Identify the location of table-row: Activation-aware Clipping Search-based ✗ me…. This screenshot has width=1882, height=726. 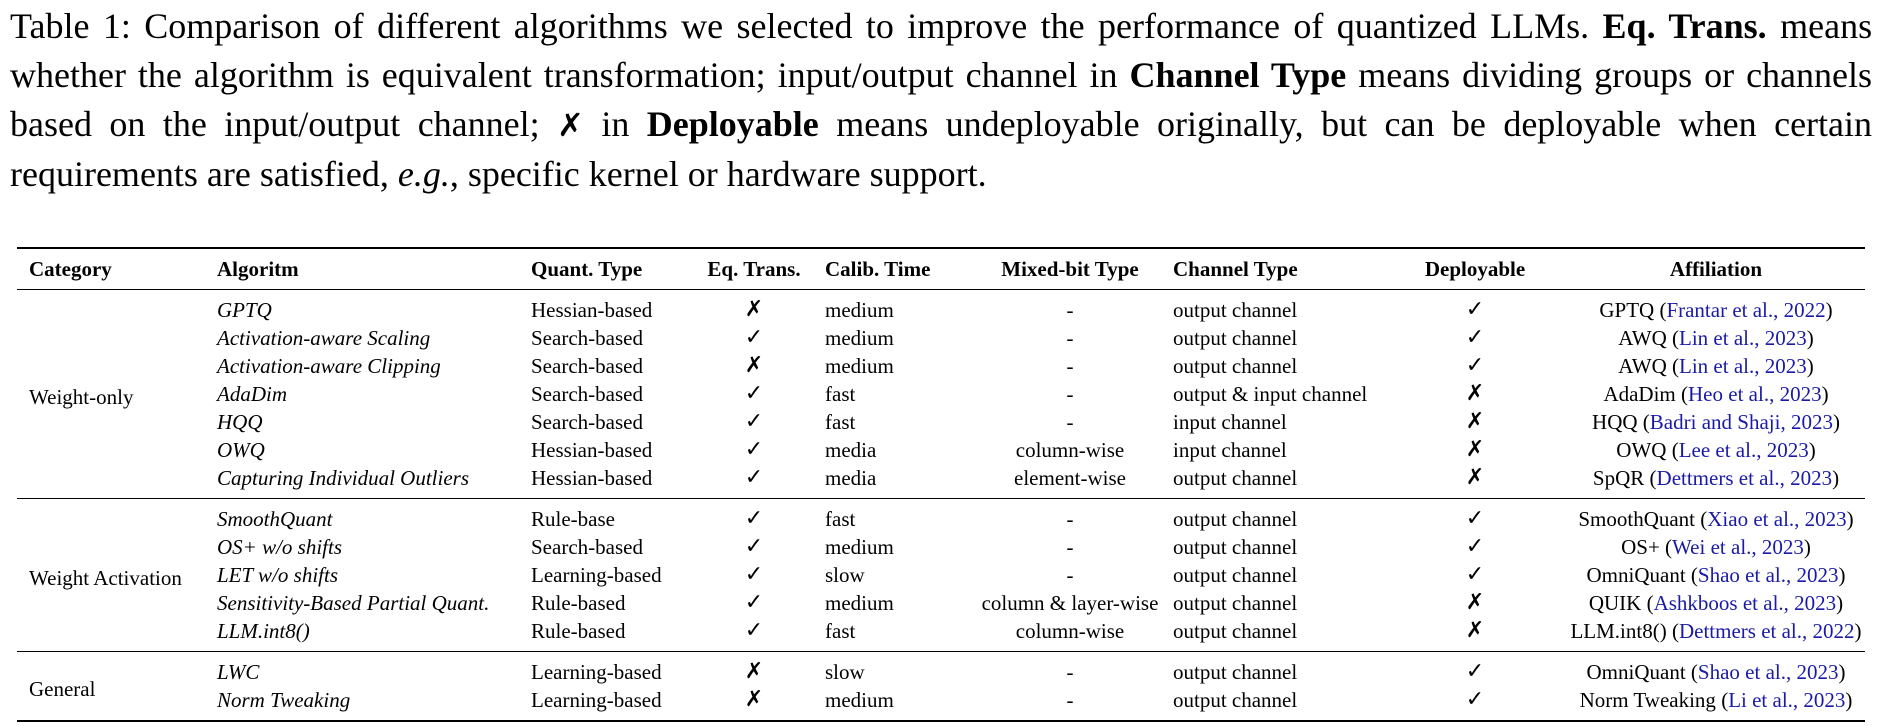
(941, 366).